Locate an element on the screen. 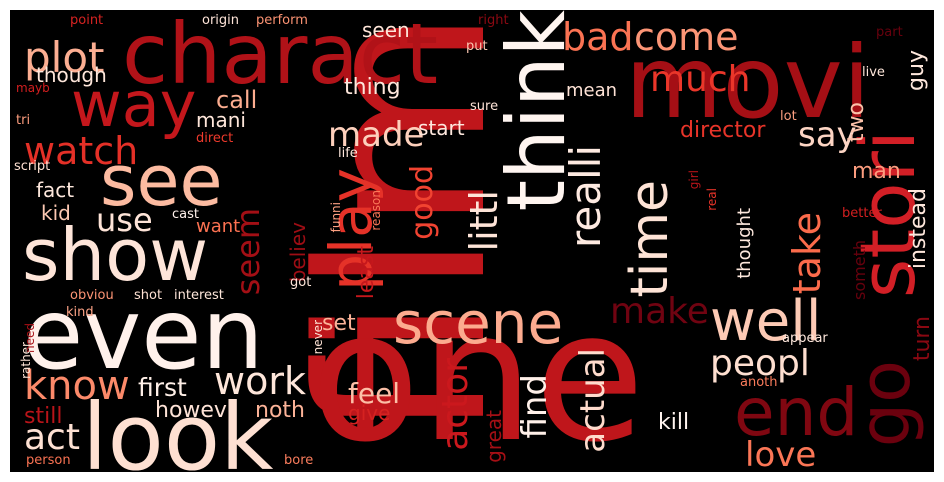 The image size is (944, 482). word-mayb: mayb is located at coordinates (33, 88).